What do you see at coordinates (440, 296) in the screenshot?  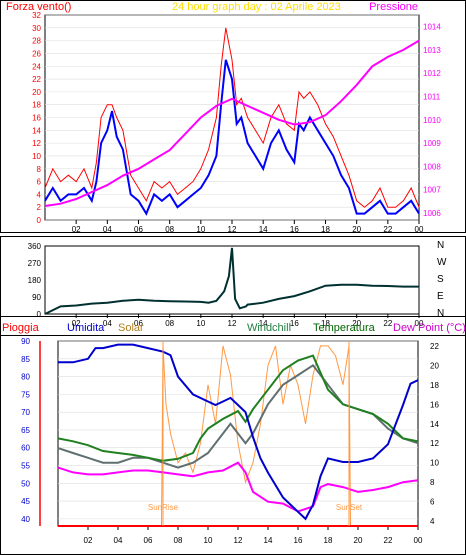 I see `direction-label-3: E` at bounding box center [440, 296].